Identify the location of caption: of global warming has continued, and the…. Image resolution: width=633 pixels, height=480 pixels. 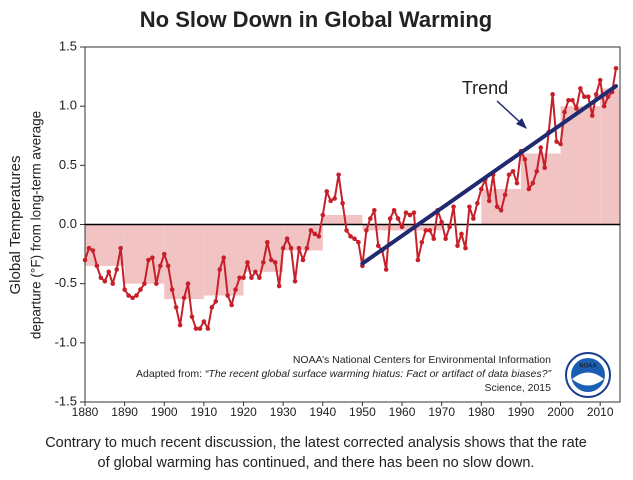
(316, 463).